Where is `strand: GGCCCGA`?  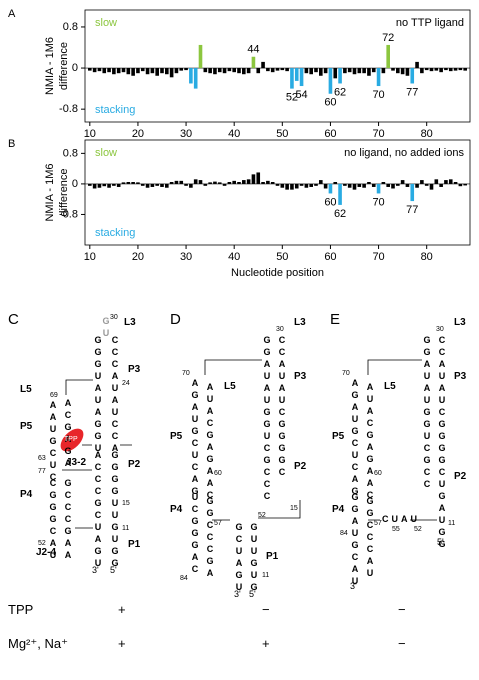 strand: GGCCCGA is located at coordinates (210, 538).